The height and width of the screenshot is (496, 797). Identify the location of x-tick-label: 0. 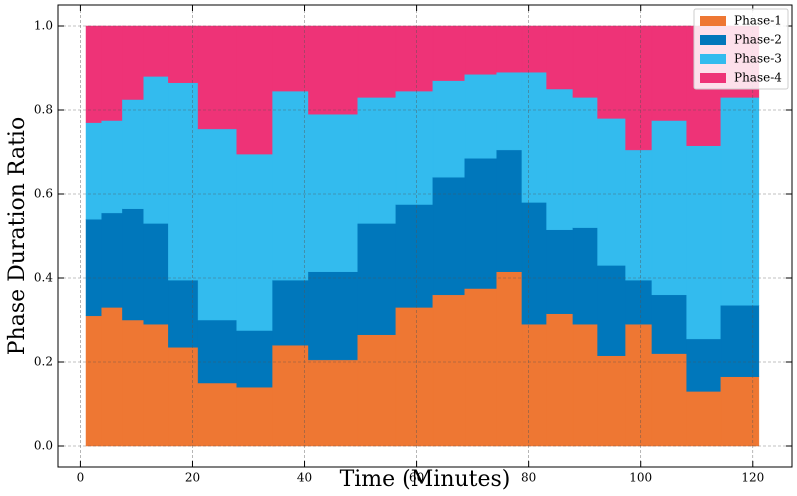
(81, 478).